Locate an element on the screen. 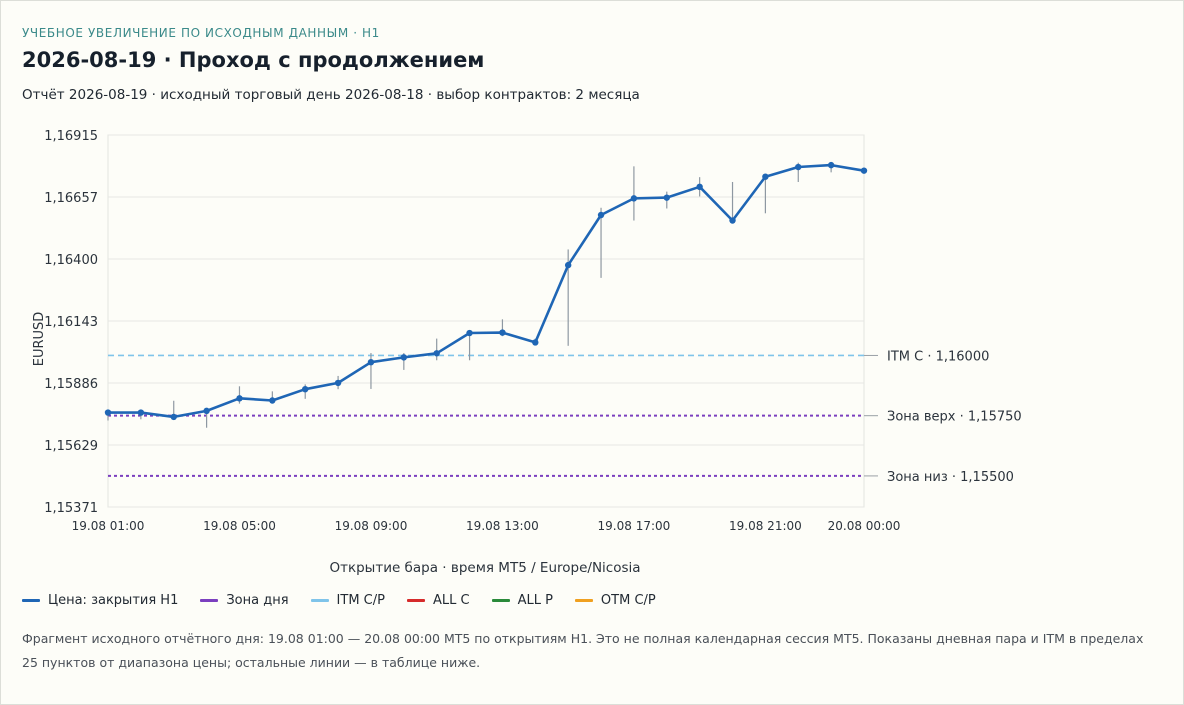  legend-item: ALL P is located at coordinates (522, 600).